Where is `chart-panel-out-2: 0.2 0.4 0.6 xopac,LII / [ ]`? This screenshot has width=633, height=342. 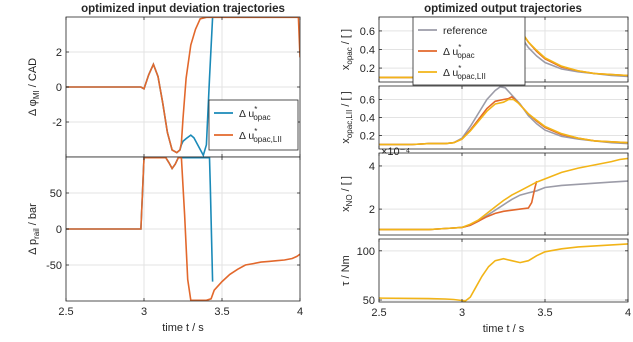
chart-panel-out-2: 0.2 0.4 0.6 xopac,LII / [ ] is located at coordinates (484, 117).